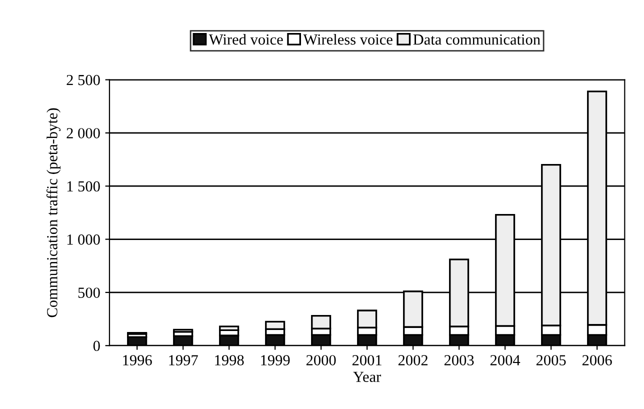 The image size is (644, 409). What do you see at coordinates (413, 360) in the screenshot?
I see `x-tick-label: 2002` at bounding box center [413, 360].